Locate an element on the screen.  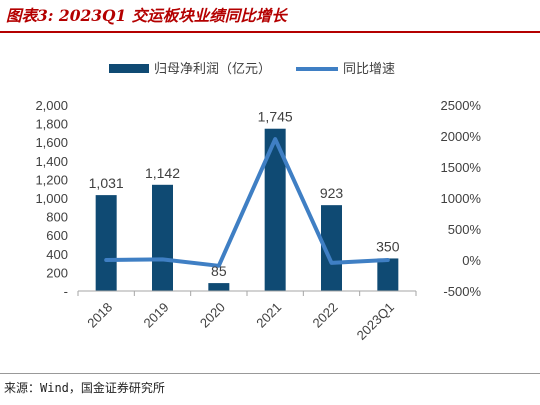
bar-value-label: 923 is located at coordinates (332, 193).